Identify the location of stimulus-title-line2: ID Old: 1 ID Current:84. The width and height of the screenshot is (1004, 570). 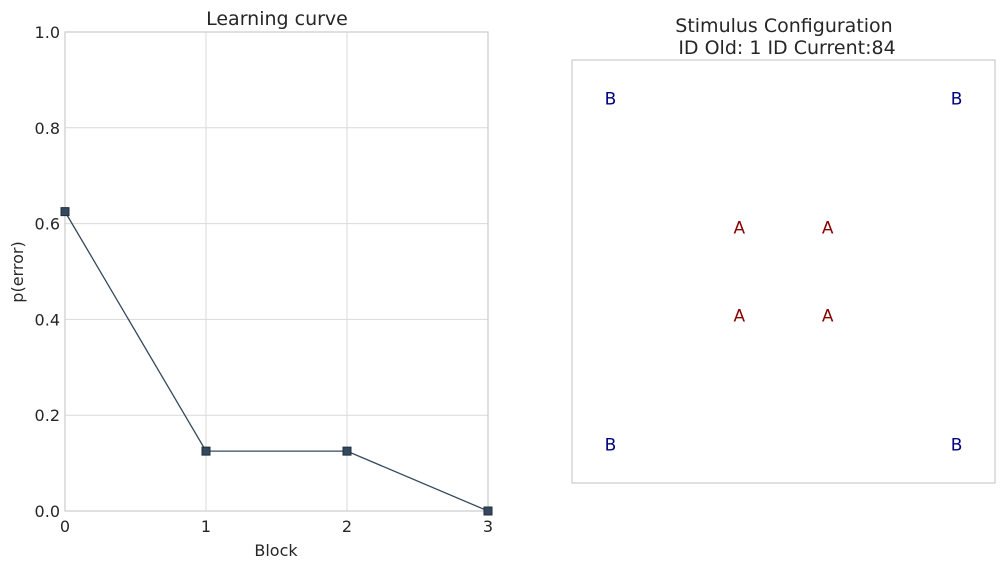
(786, 48).